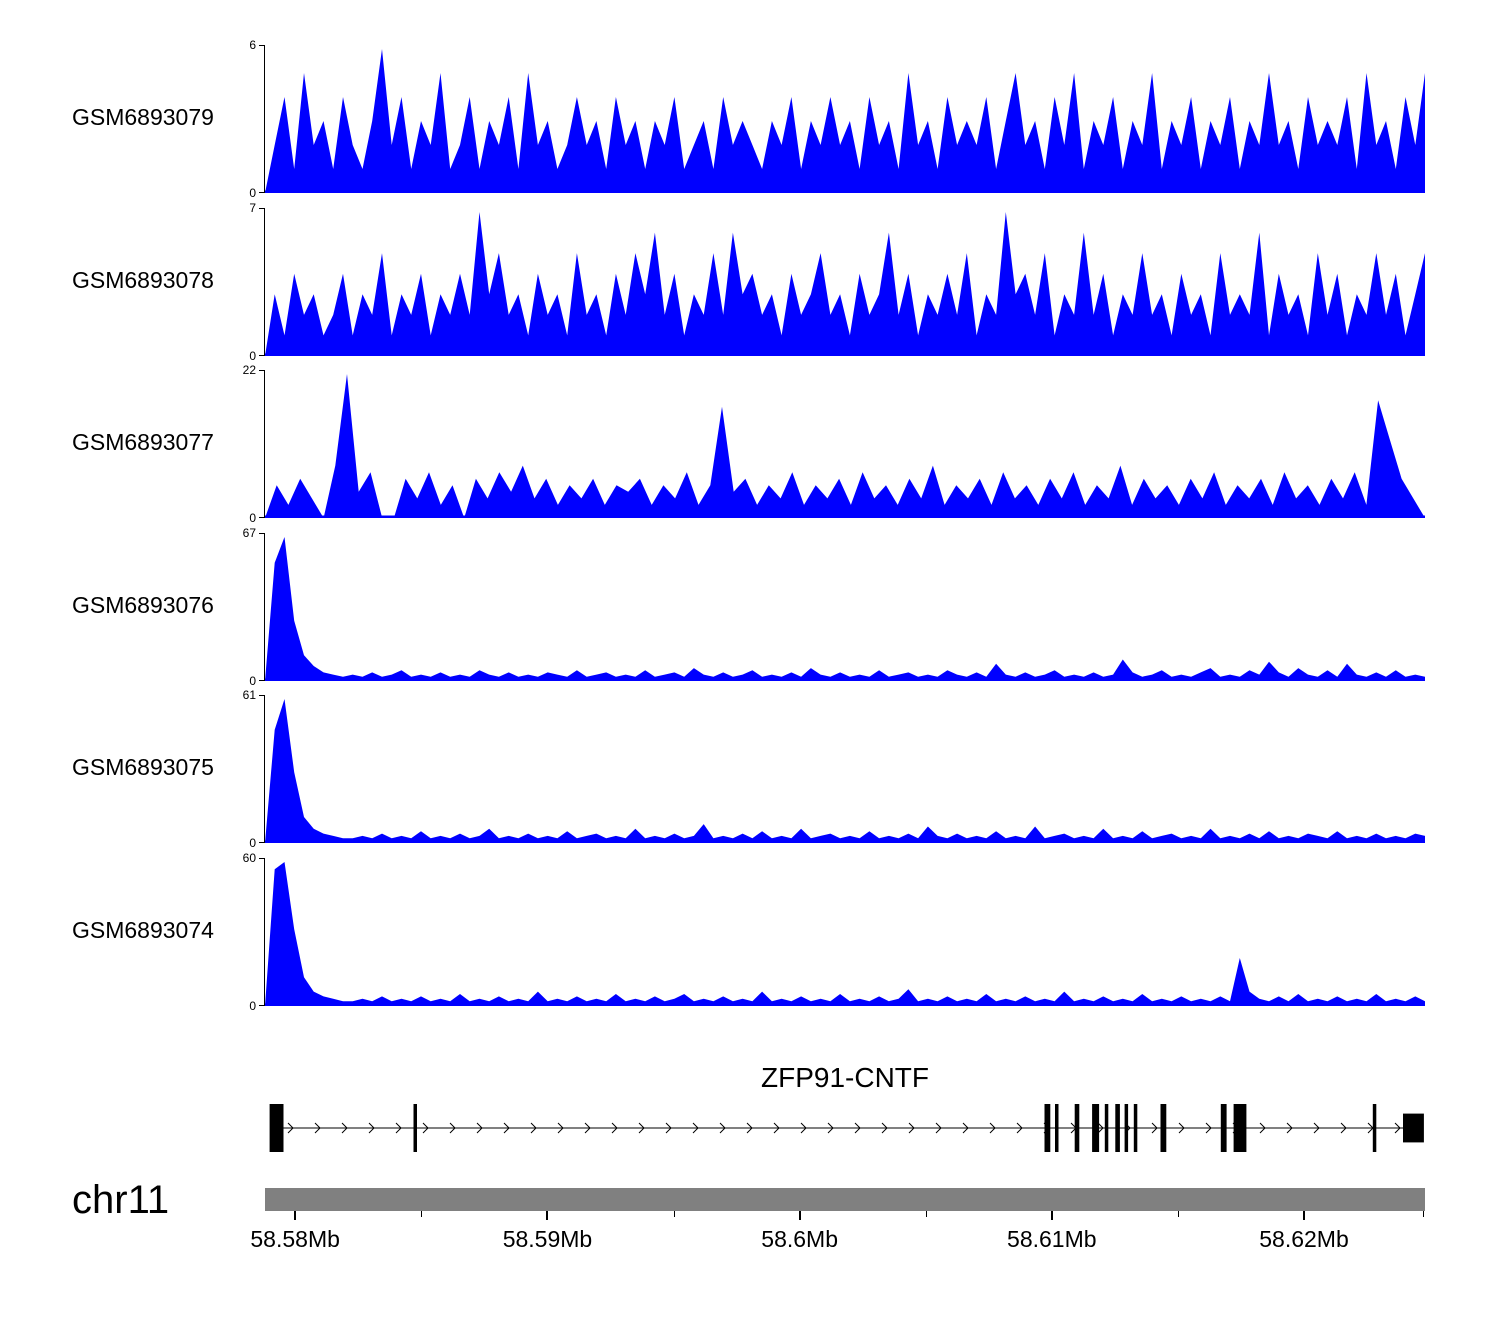  Describe the element at coordinates (845, 1199) in the screenshot. I see `chromosome-bar` at that location.